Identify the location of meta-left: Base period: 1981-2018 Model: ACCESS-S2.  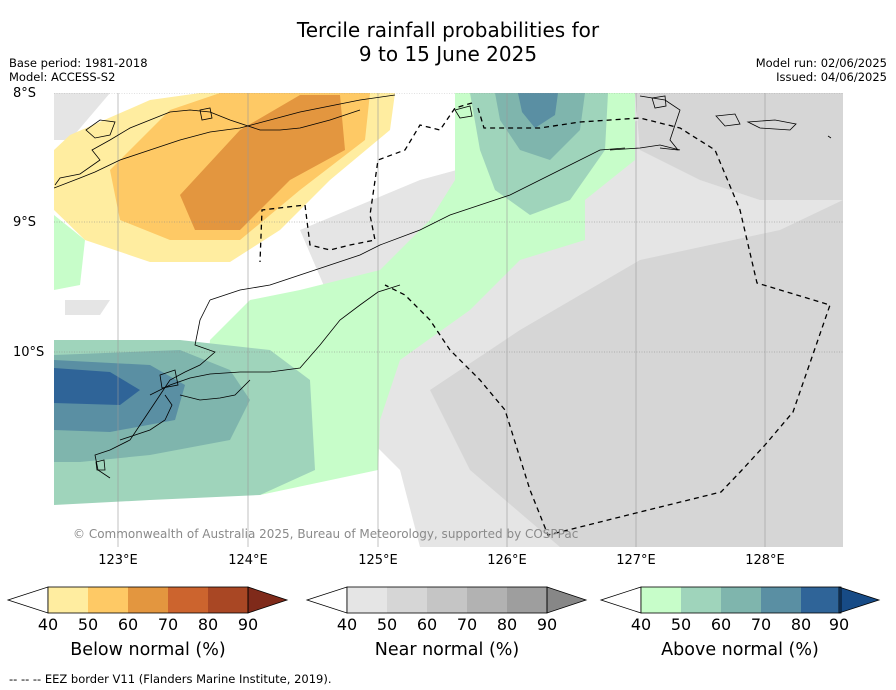
(78, 70).